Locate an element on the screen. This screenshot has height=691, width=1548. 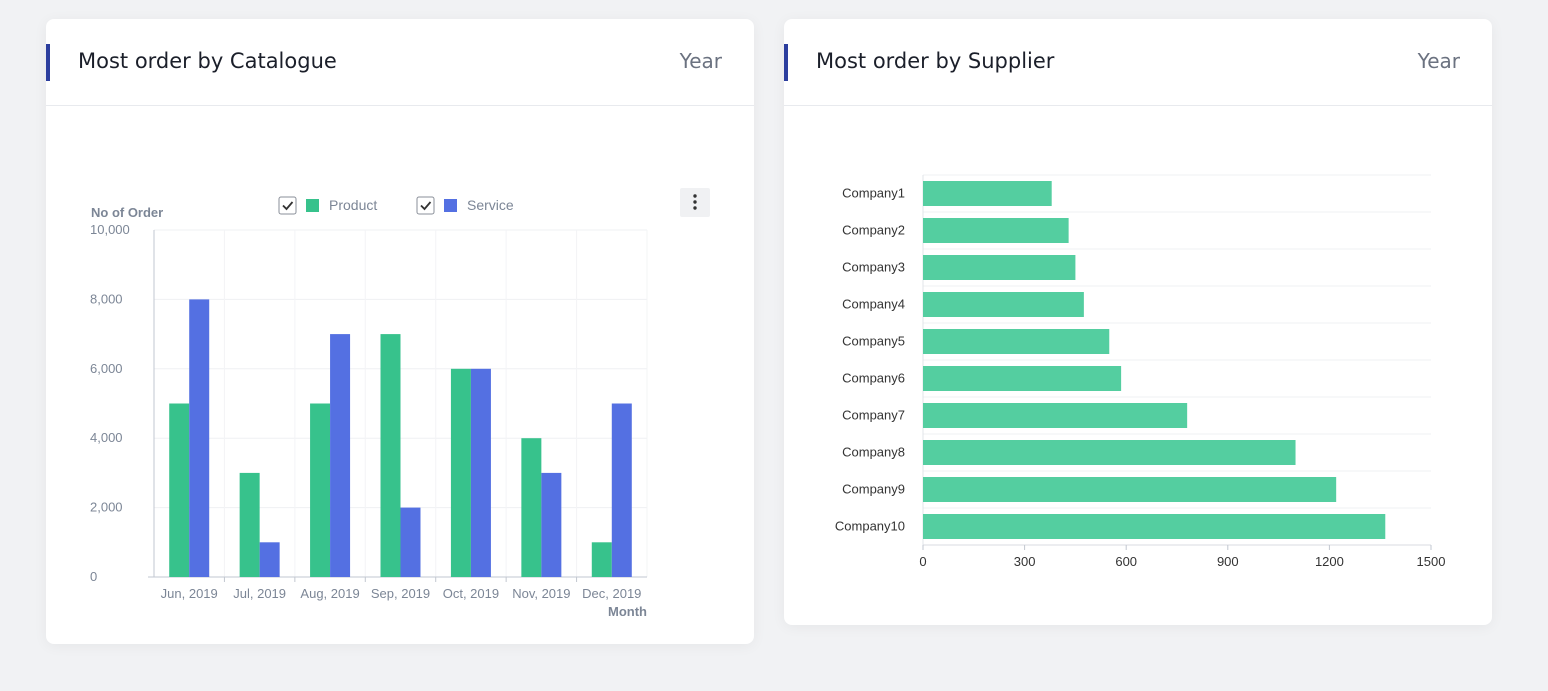
x-axis-title: Month is located at coordinates (627, 611).